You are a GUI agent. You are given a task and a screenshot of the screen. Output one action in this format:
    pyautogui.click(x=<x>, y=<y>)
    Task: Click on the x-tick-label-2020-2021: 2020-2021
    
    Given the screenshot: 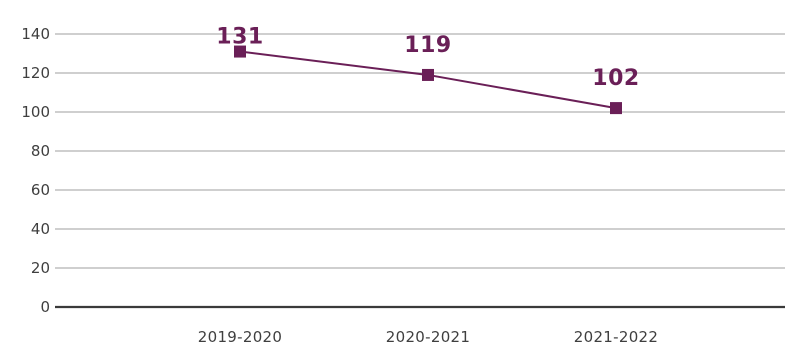 What is the action you would take?
    pyautogui.click(x=428, y=337)
    